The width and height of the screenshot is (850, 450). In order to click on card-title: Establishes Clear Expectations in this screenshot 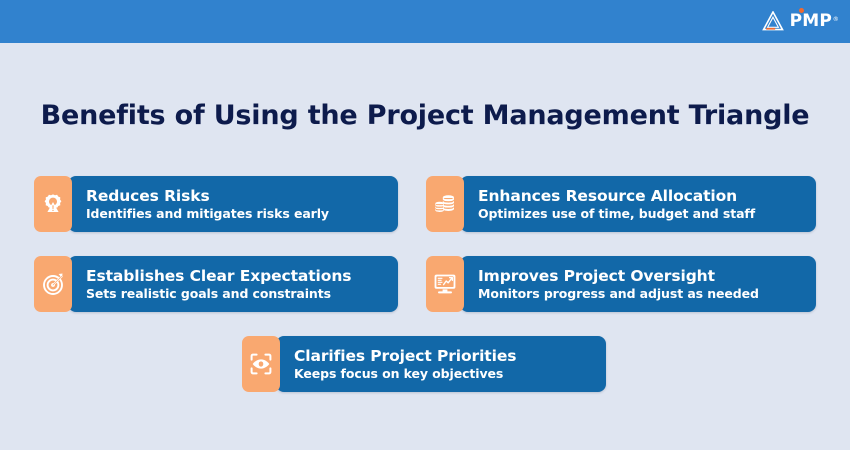, I will do `click(219, 275)`.